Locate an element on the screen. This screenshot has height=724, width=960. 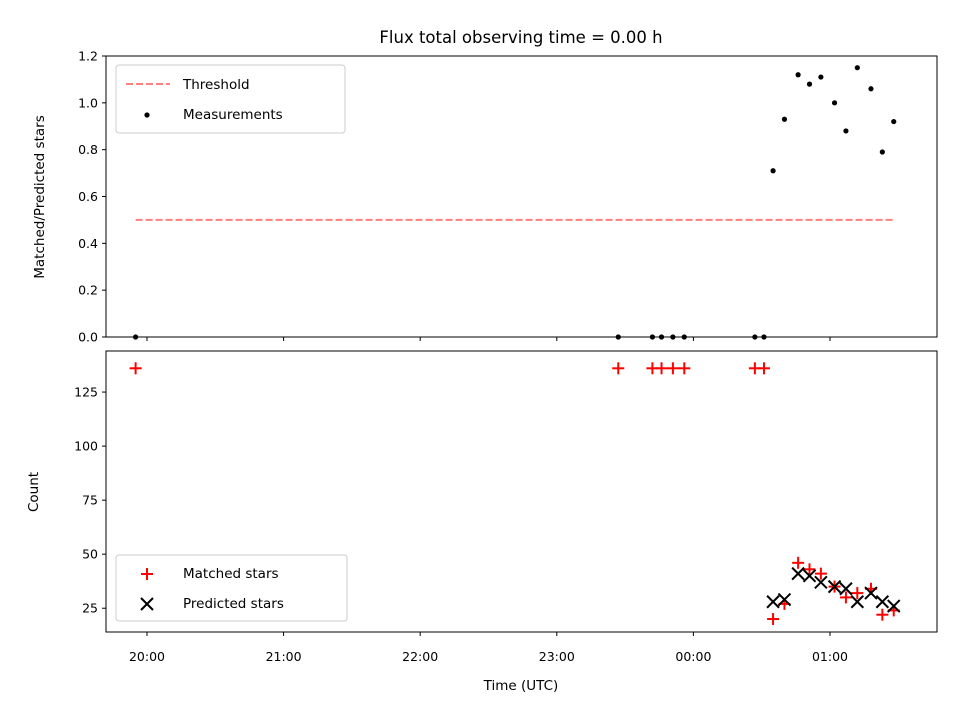
bottom-y-tick-label: 125 is located at coordinates (86, 392).